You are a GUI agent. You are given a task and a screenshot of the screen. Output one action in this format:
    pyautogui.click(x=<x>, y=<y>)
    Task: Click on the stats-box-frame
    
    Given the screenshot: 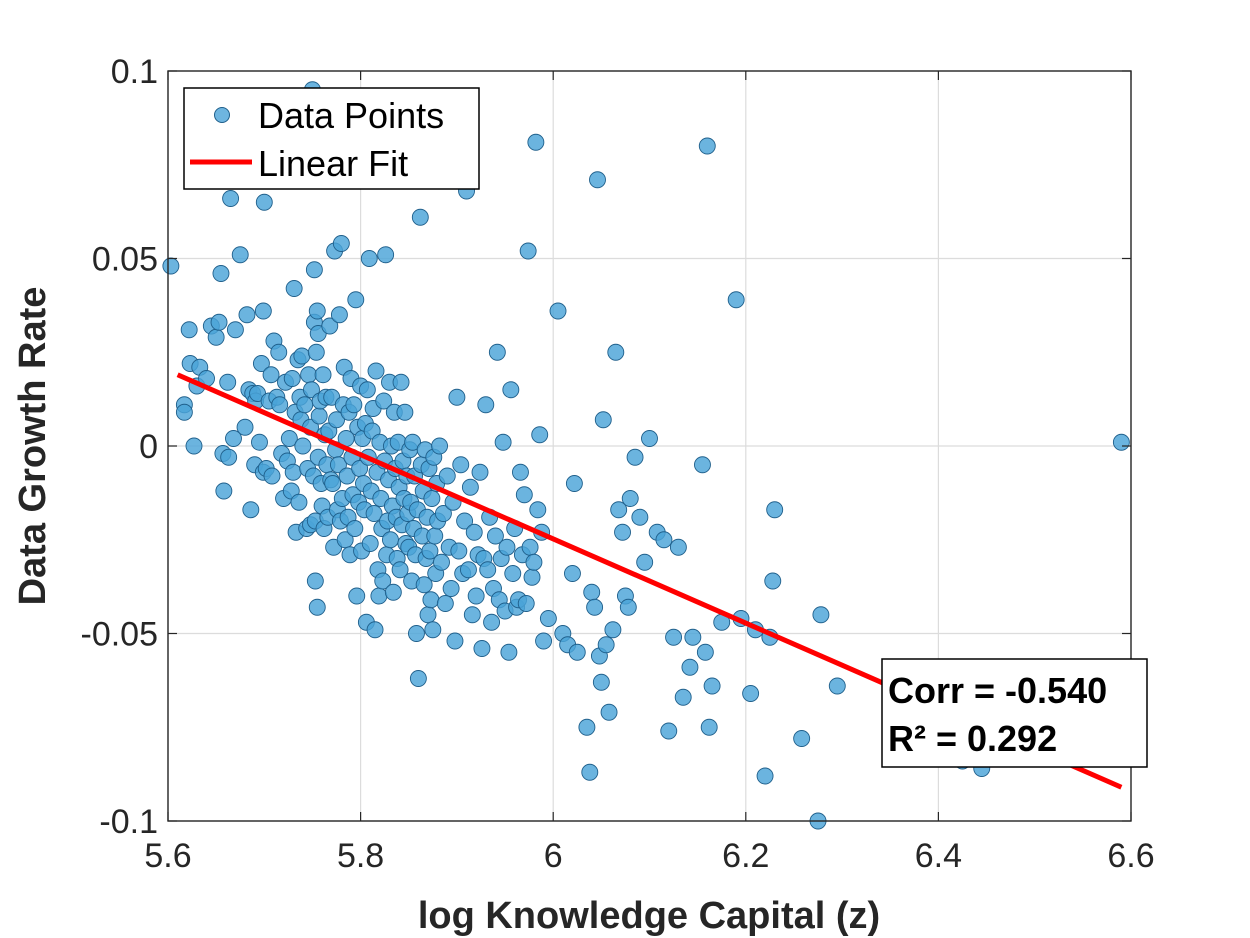 What is the action you would take?
    pyautogui.click(x=1014, y=713)
    